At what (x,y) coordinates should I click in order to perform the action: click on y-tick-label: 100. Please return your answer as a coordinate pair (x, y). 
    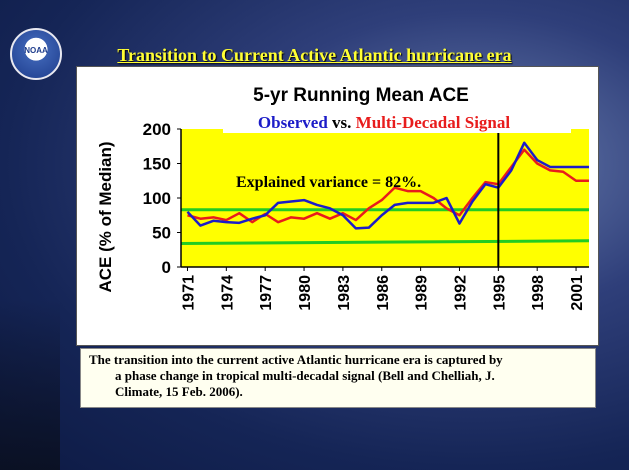
    Looking at the image, I should click on (157, 198).